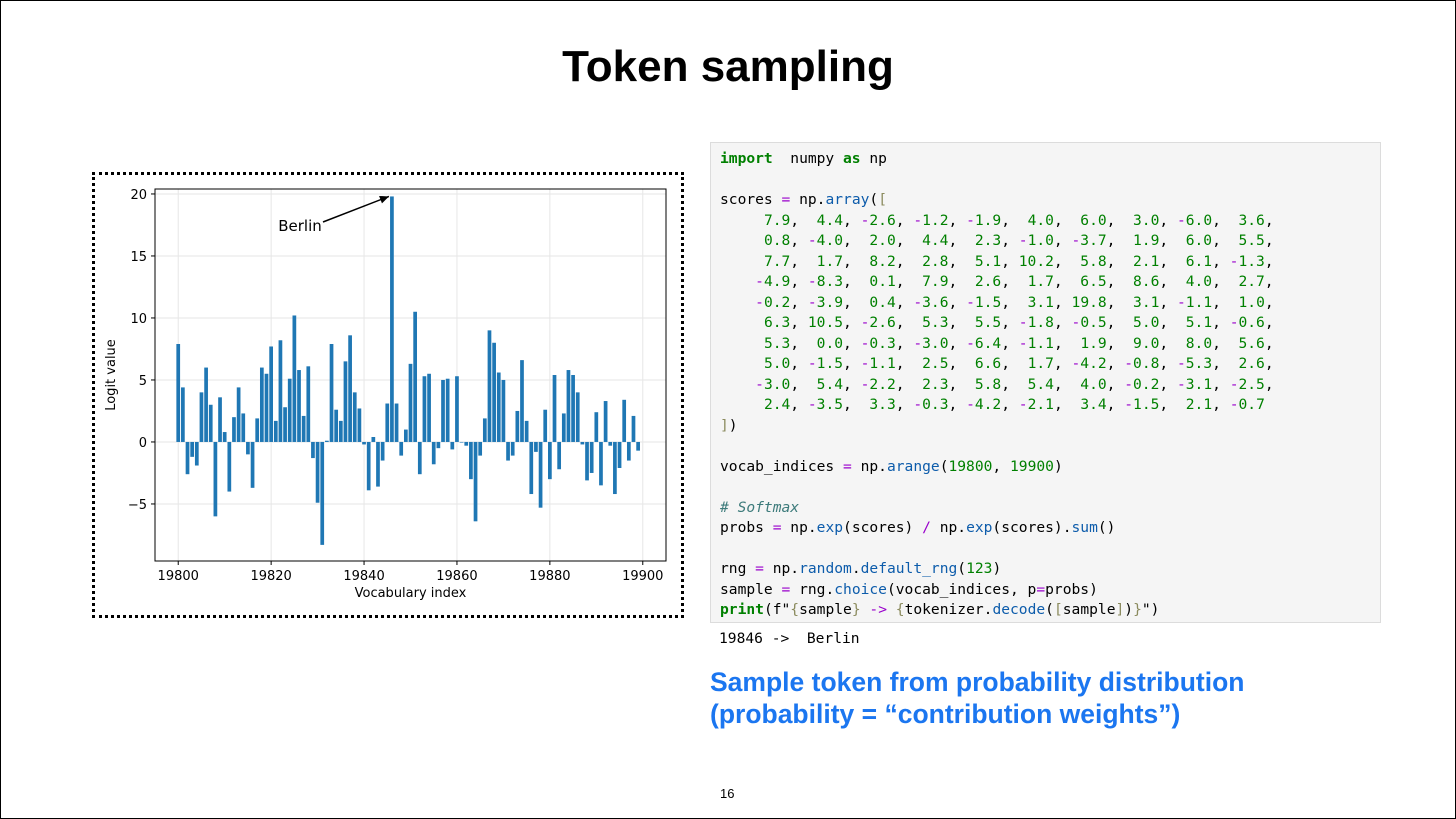 Image resolution: width=1456 pixels, height=819 pixels. I want to click on code-token: ), so click(1129, 609).